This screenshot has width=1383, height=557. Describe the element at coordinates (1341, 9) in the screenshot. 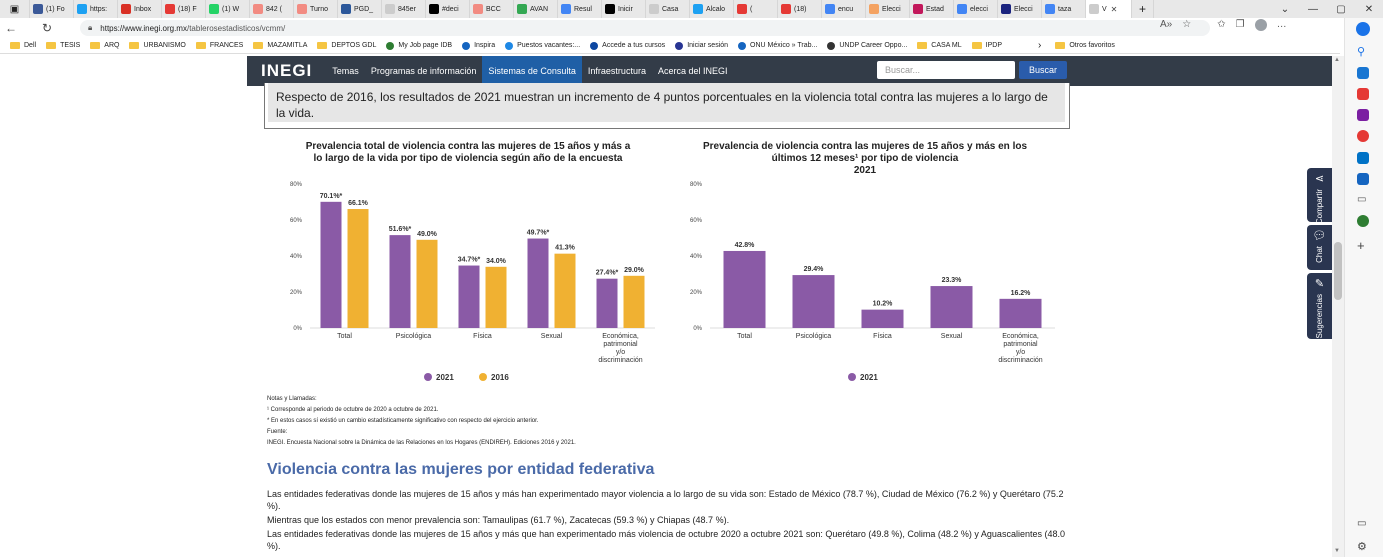

I see `maximize-icon: ▢` at that location.